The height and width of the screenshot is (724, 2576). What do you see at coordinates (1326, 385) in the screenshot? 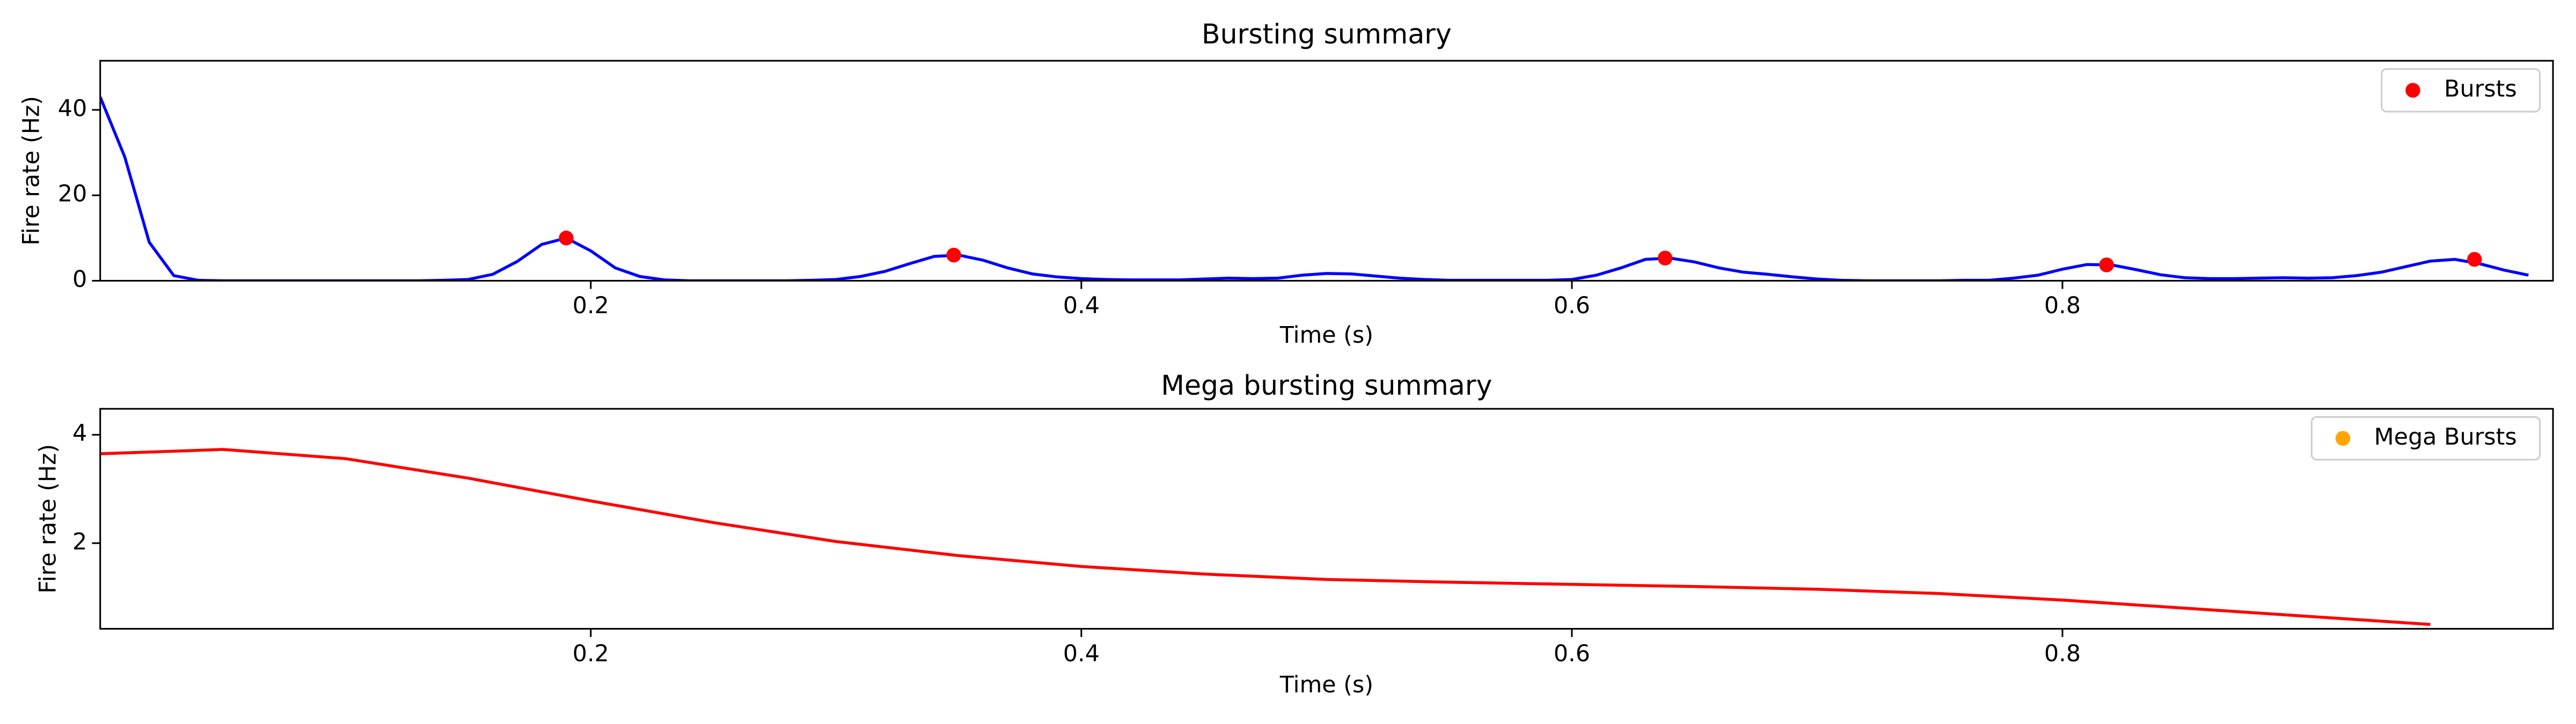
I see `chart-title: Mega bursting summary` at bounding box center [1326, 385].